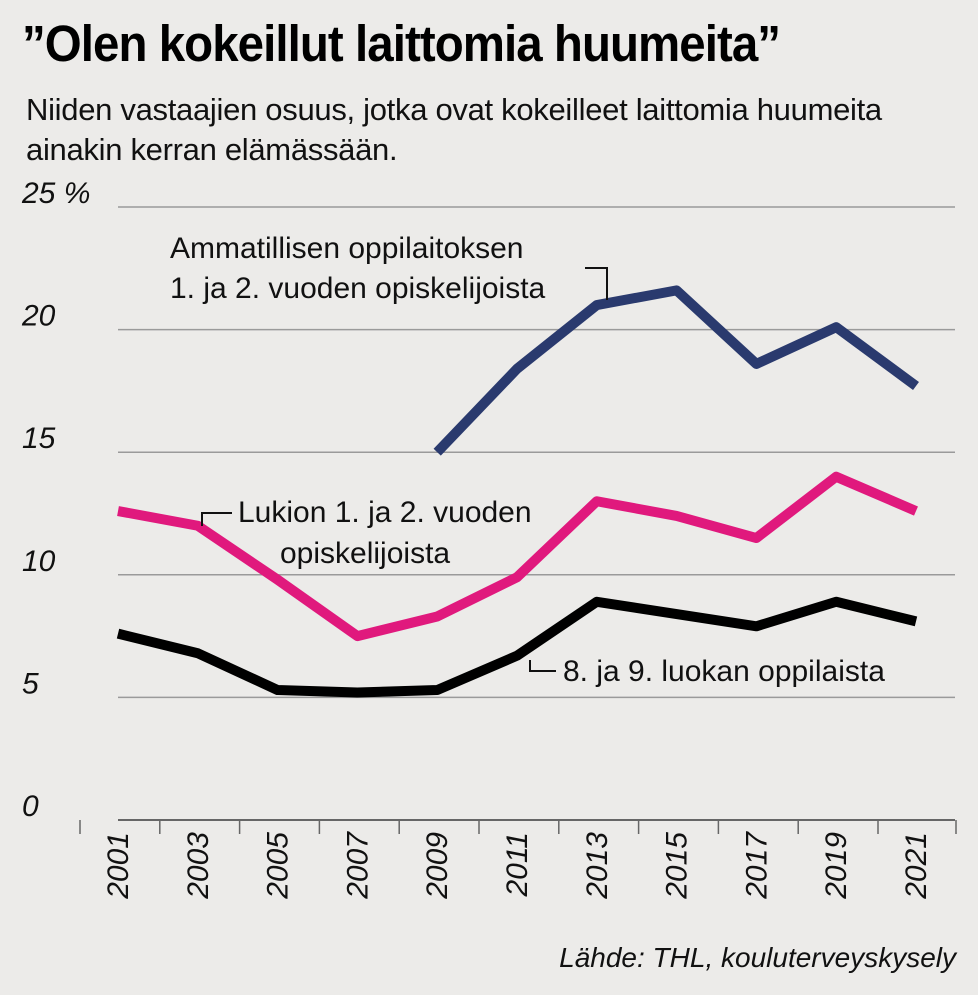  What do you see at coordinates (542, 666) in the screenshot?
I see `leader-peruskoulu` at bounding box center [542, 666].